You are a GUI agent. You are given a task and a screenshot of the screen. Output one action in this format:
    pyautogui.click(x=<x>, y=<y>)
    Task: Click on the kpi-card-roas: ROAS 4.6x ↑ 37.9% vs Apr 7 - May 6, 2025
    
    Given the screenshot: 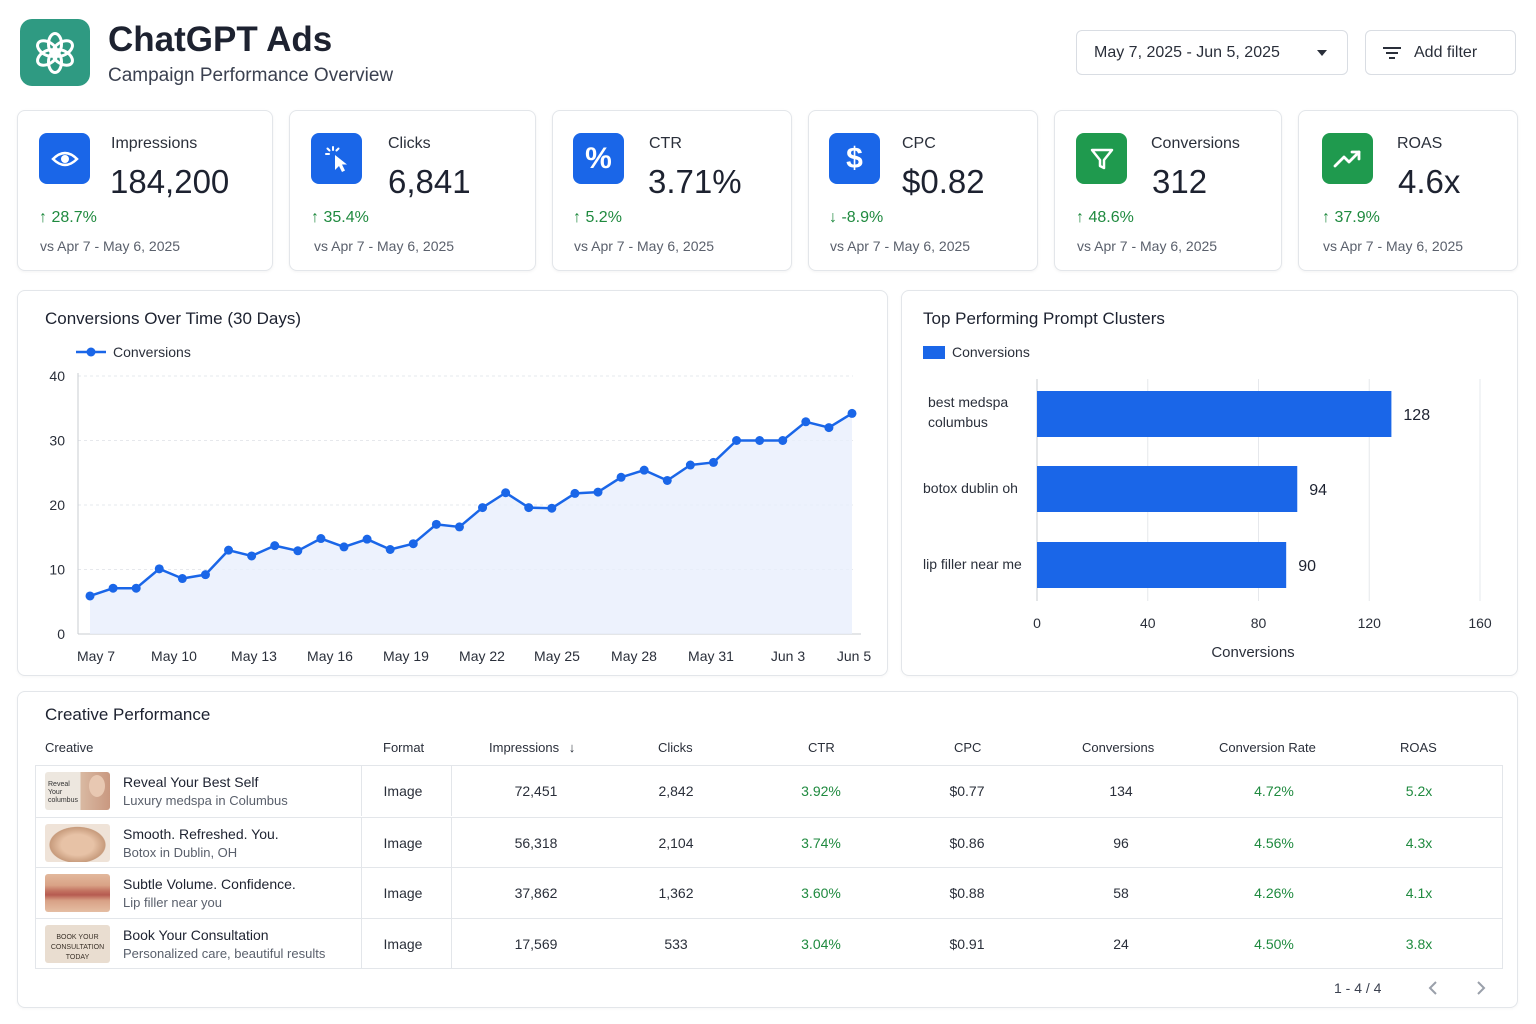 What is the action you would take?
    pyautogui.click(x=1408, y=190)
    